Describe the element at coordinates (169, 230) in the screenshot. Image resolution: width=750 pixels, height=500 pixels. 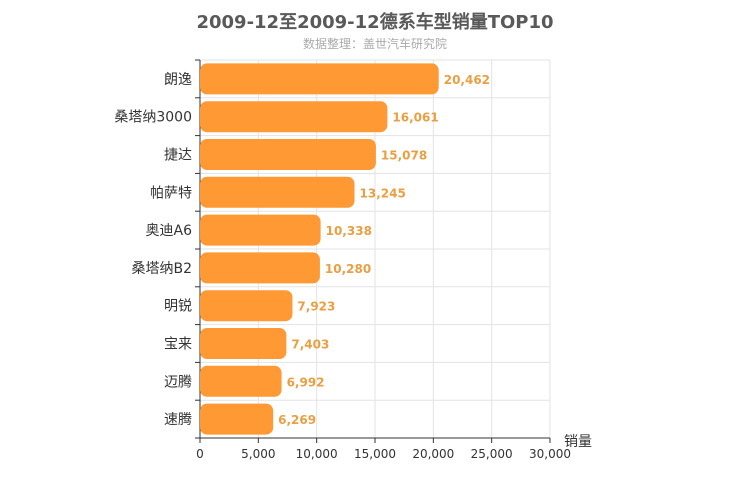
I see `y-tick-label: 奥迪A6` at that location.